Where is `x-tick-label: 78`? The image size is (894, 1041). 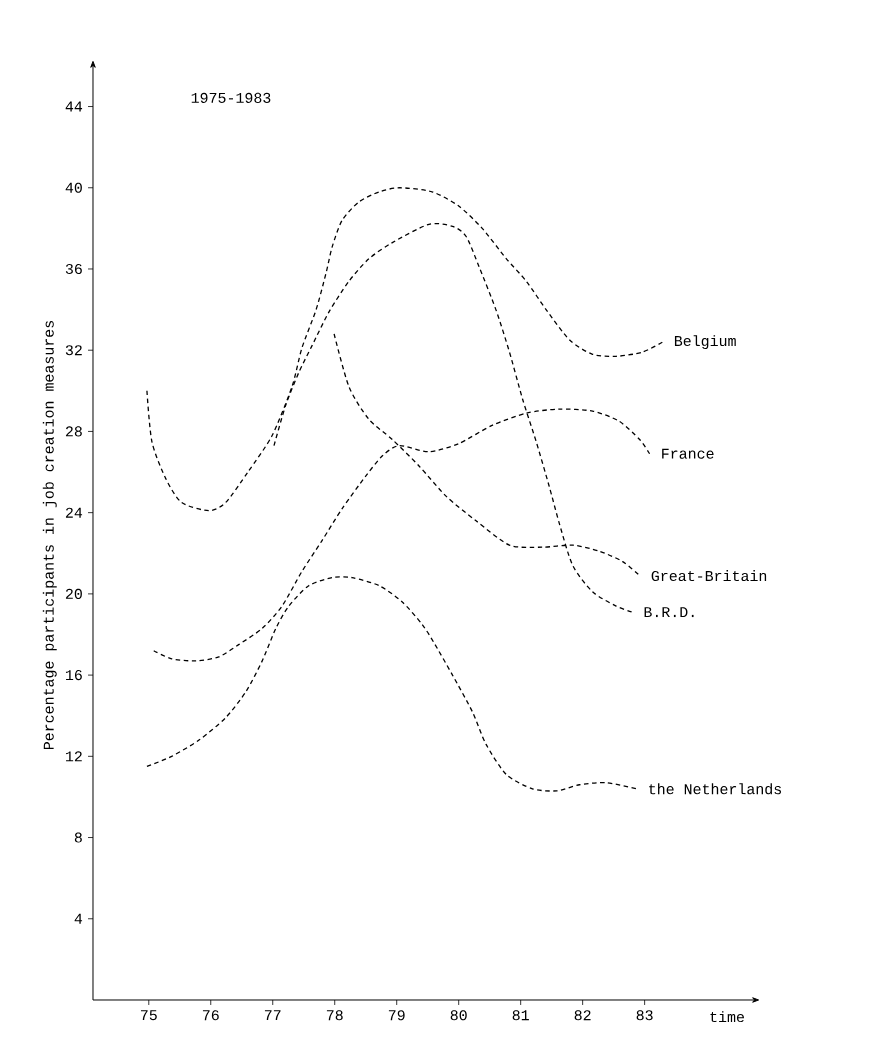
x-tick-label: 78 is located at coordinates (334, 1015).